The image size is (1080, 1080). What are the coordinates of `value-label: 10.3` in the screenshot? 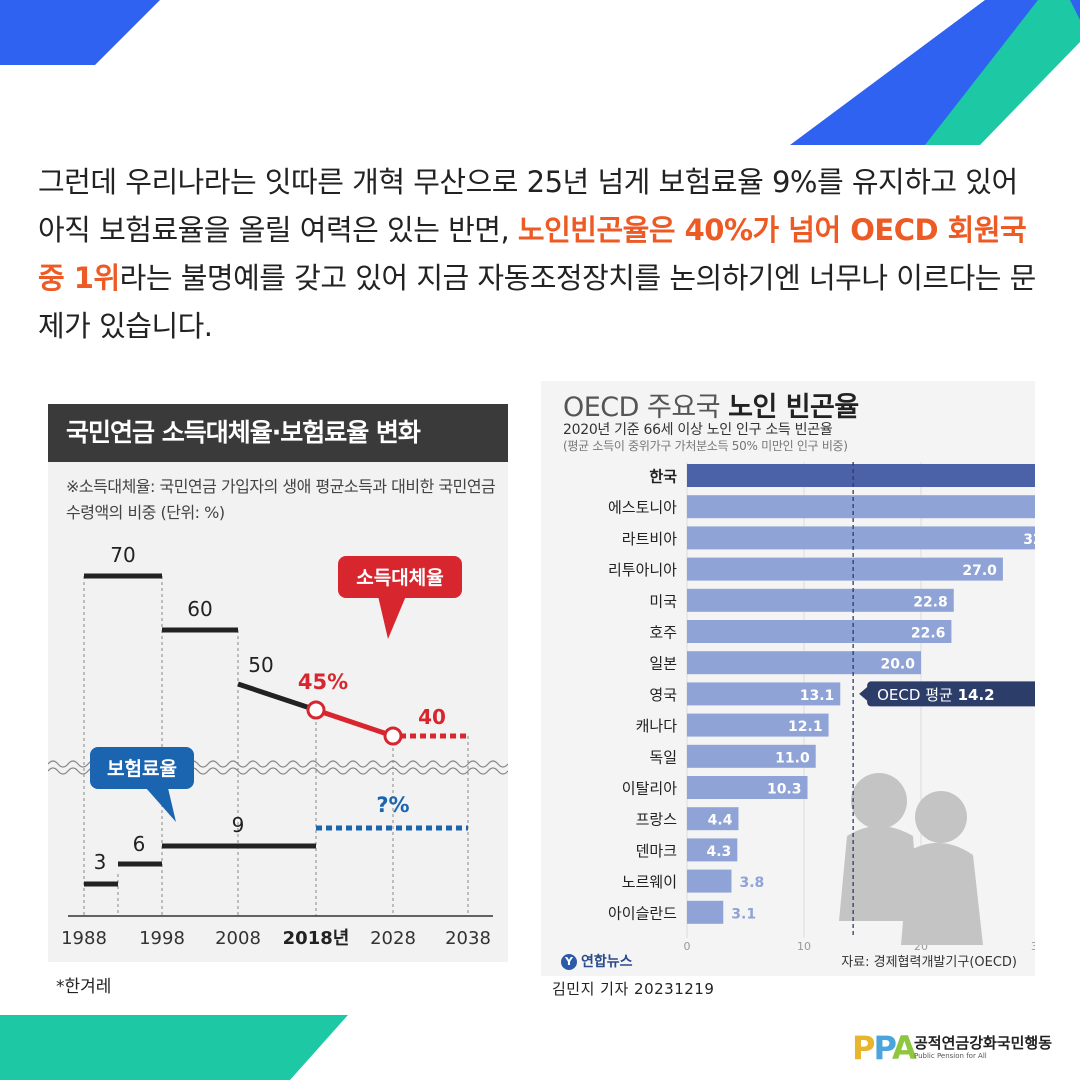 It's located at (784, 790).